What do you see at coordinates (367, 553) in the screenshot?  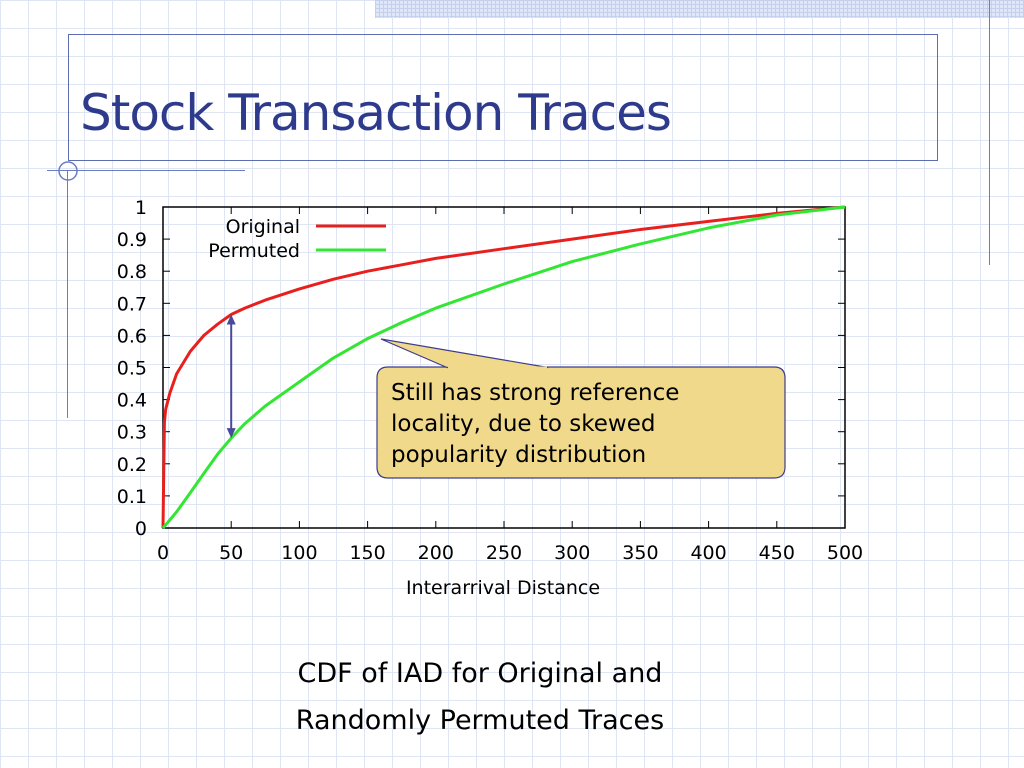 I see `x-tick-label: 150` at bounding box center [367, 553].